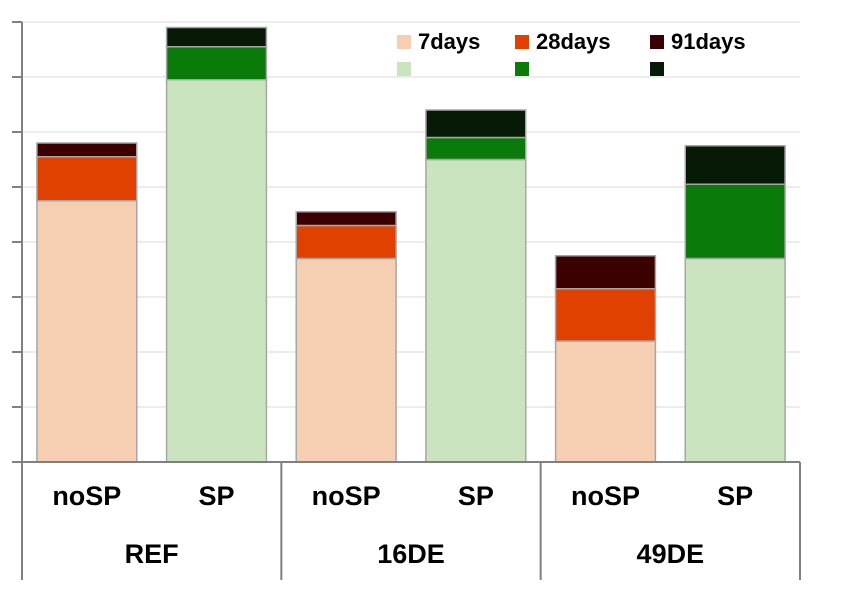  I want to click on legend-swatch-91days-green, so click(657, 69).